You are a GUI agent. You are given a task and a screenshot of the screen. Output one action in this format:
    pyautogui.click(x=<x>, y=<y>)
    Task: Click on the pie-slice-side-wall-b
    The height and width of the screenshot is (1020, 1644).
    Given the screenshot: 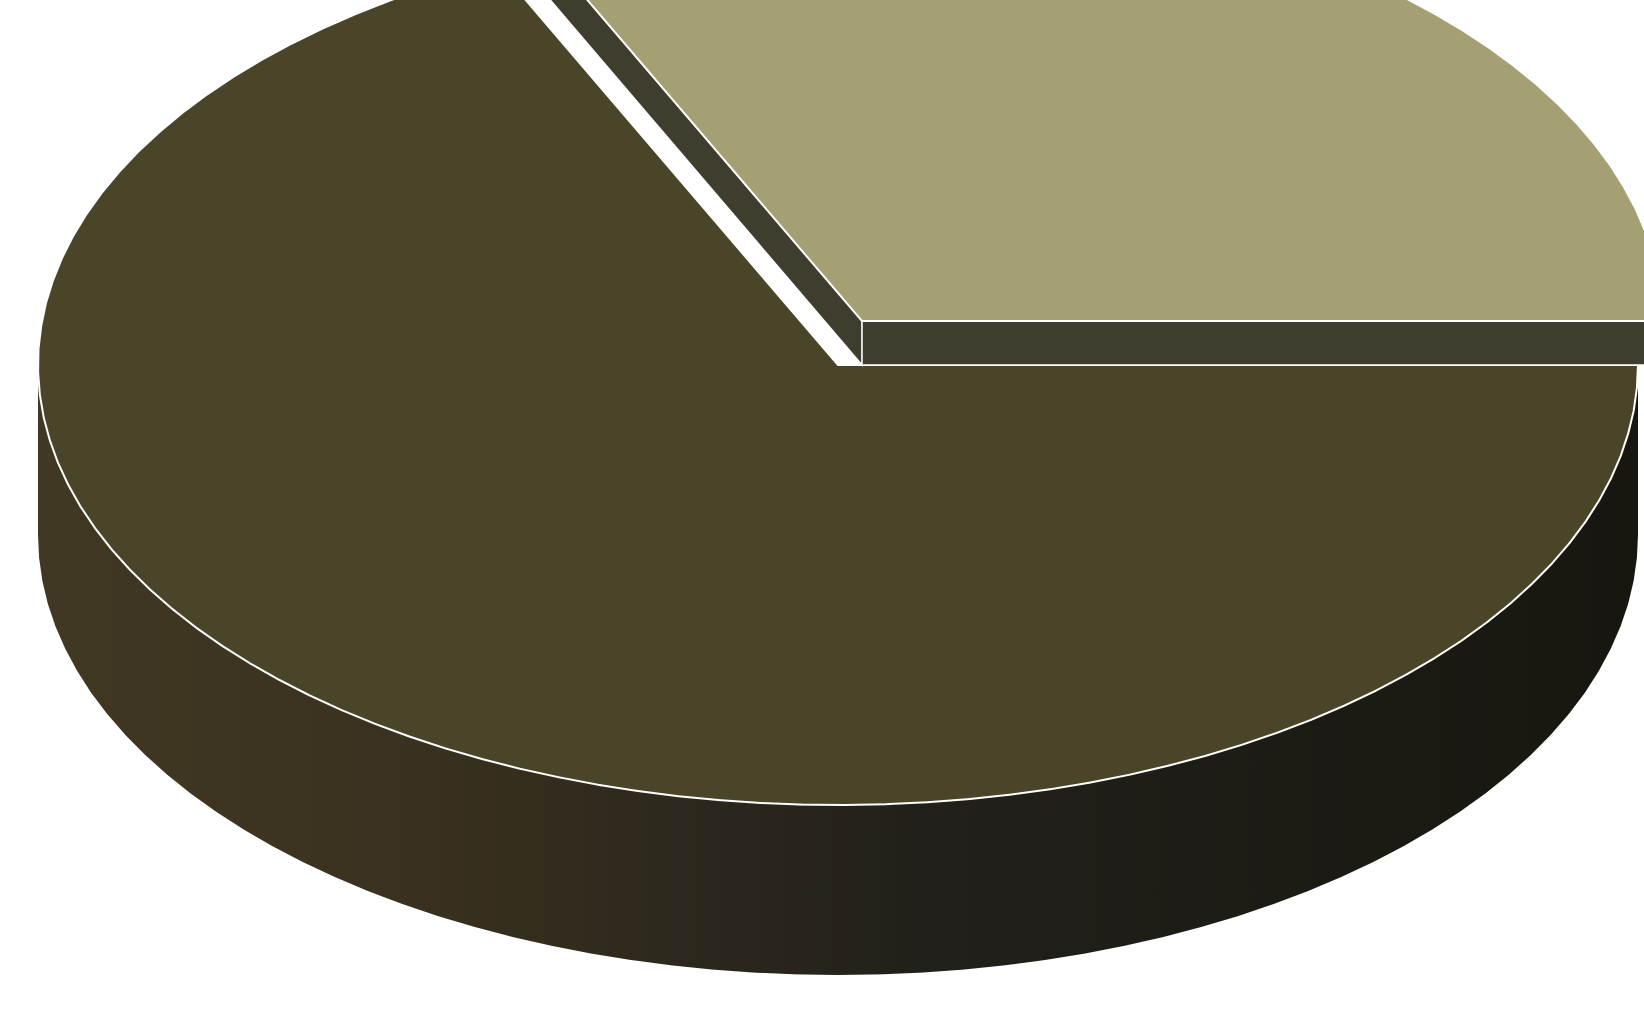 What is the action you would take?
    pyautogui.click(x=1252, y=343)
    